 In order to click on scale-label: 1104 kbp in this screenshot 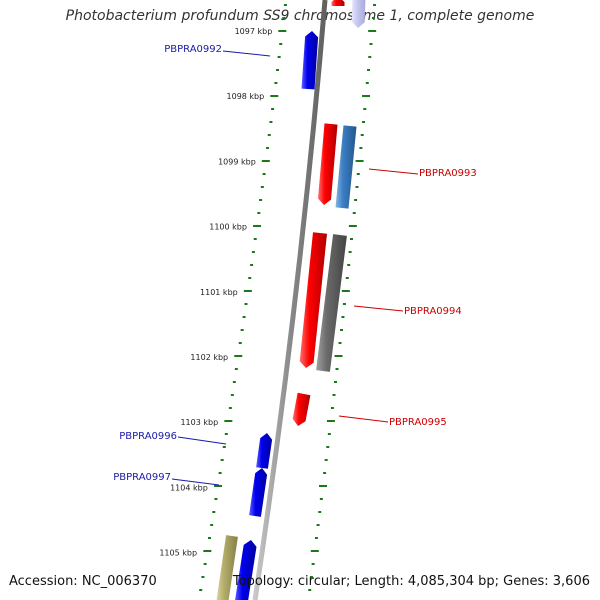, I will do `click(189, 487)`.